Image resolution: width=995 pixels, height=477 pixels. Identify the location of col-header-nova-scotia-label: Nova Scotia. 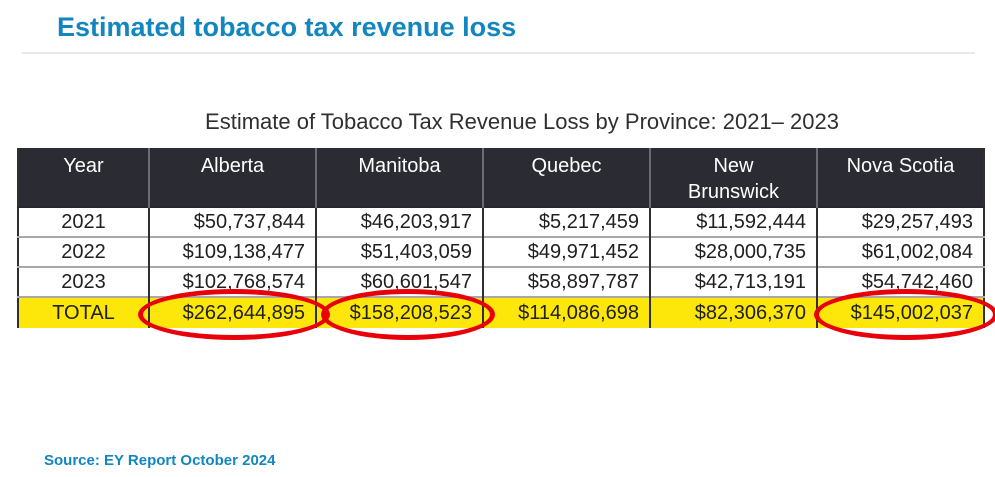
(900, 166).